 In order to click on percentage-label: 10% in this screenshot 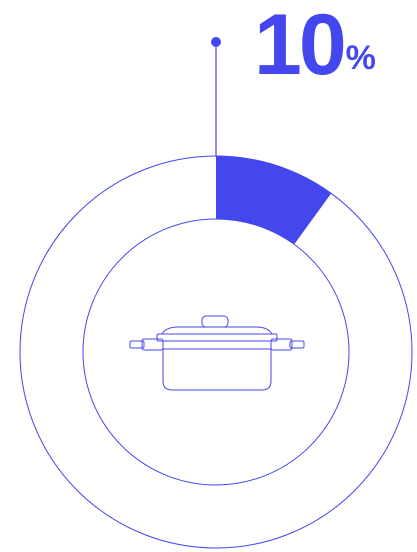, I will do `click(315, 45)`.